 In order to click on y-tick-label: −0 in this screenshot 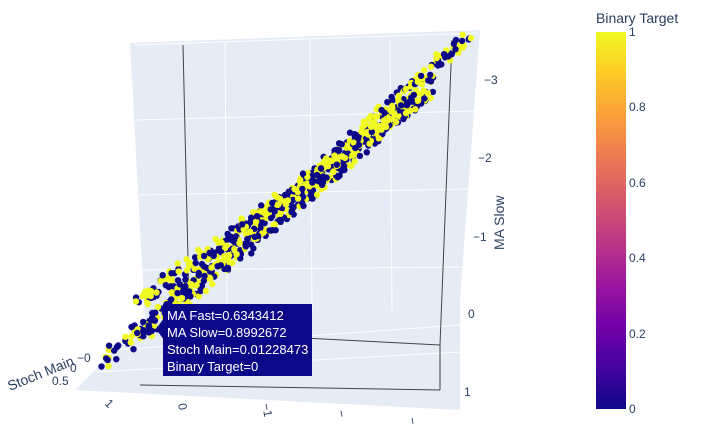, I will do `click(84, 358)`.